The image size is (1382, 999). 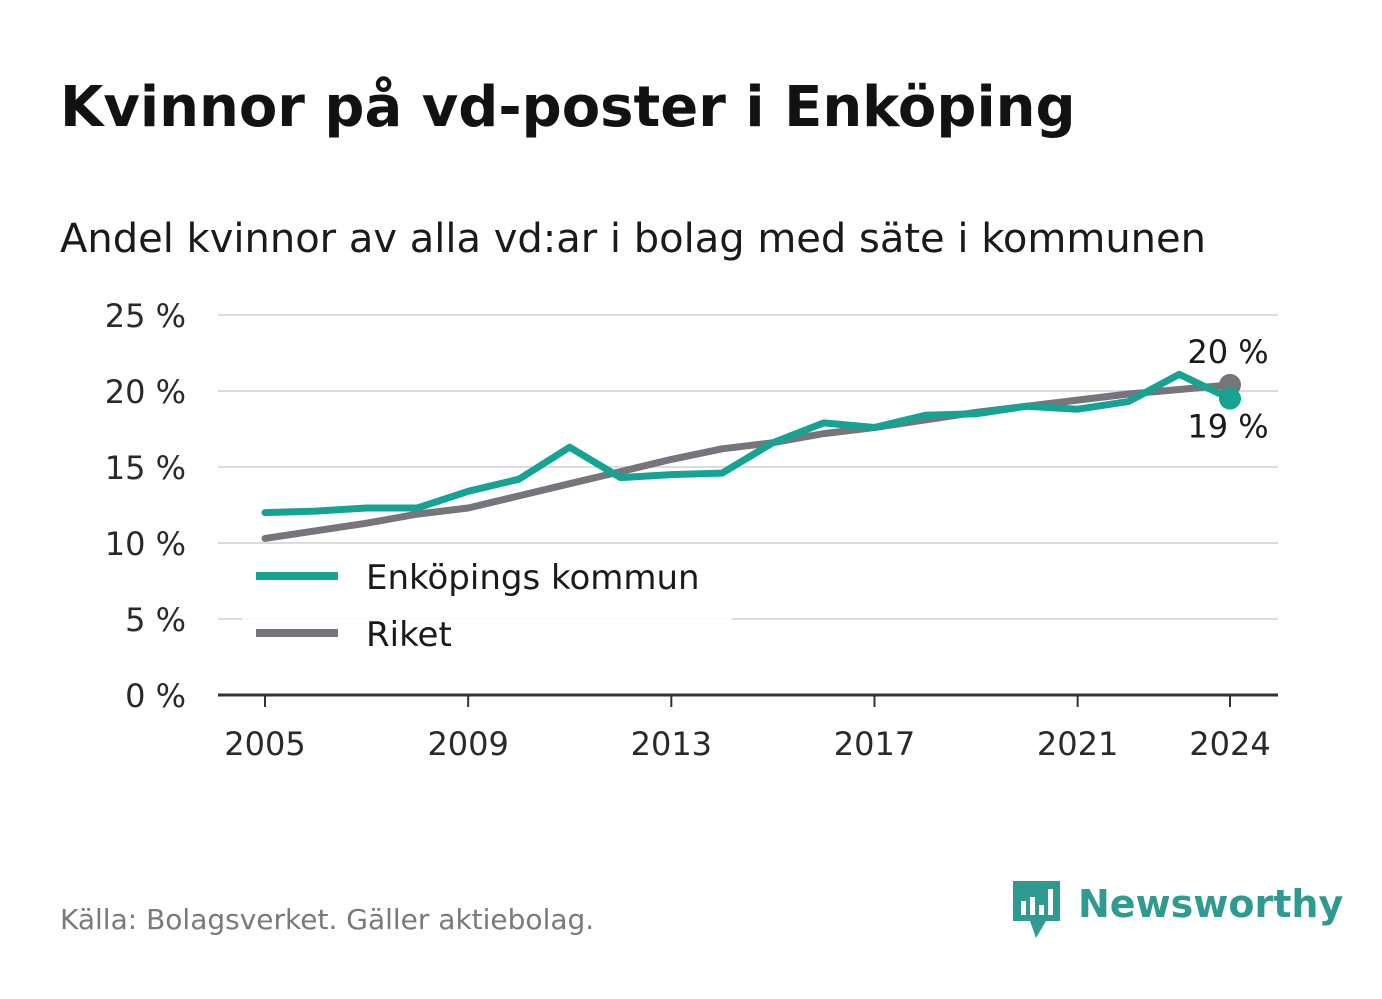 What do you see at coordinates (145, 468) in the screenshot?
I see `y-tick-label: 15 %` at bounding box center [145, 468].